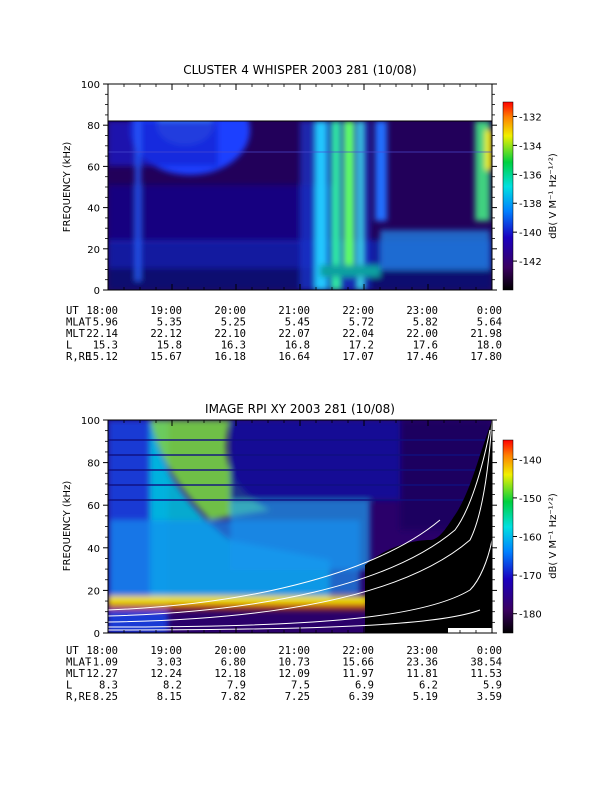 This screenshot has width=600, height=800. Describe the element at coordinates (105, 697) in the screenshot. I see `ephemeris-value: 8.25` at that location.